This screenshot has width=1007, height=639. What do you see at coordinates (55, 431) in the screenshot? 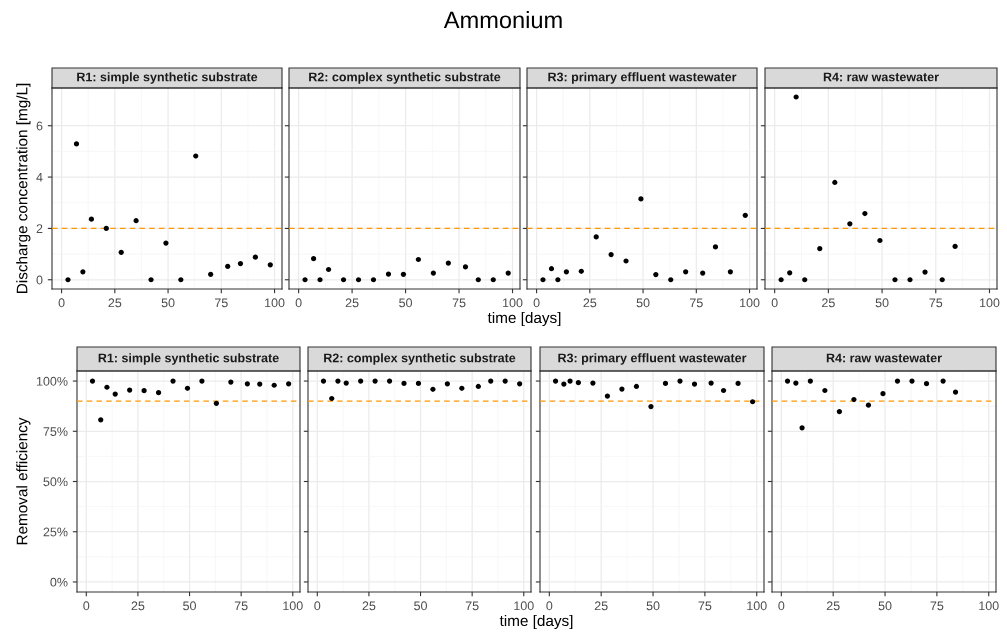
I see `y-tick-label: 75%` at bounding box center [55, 431].